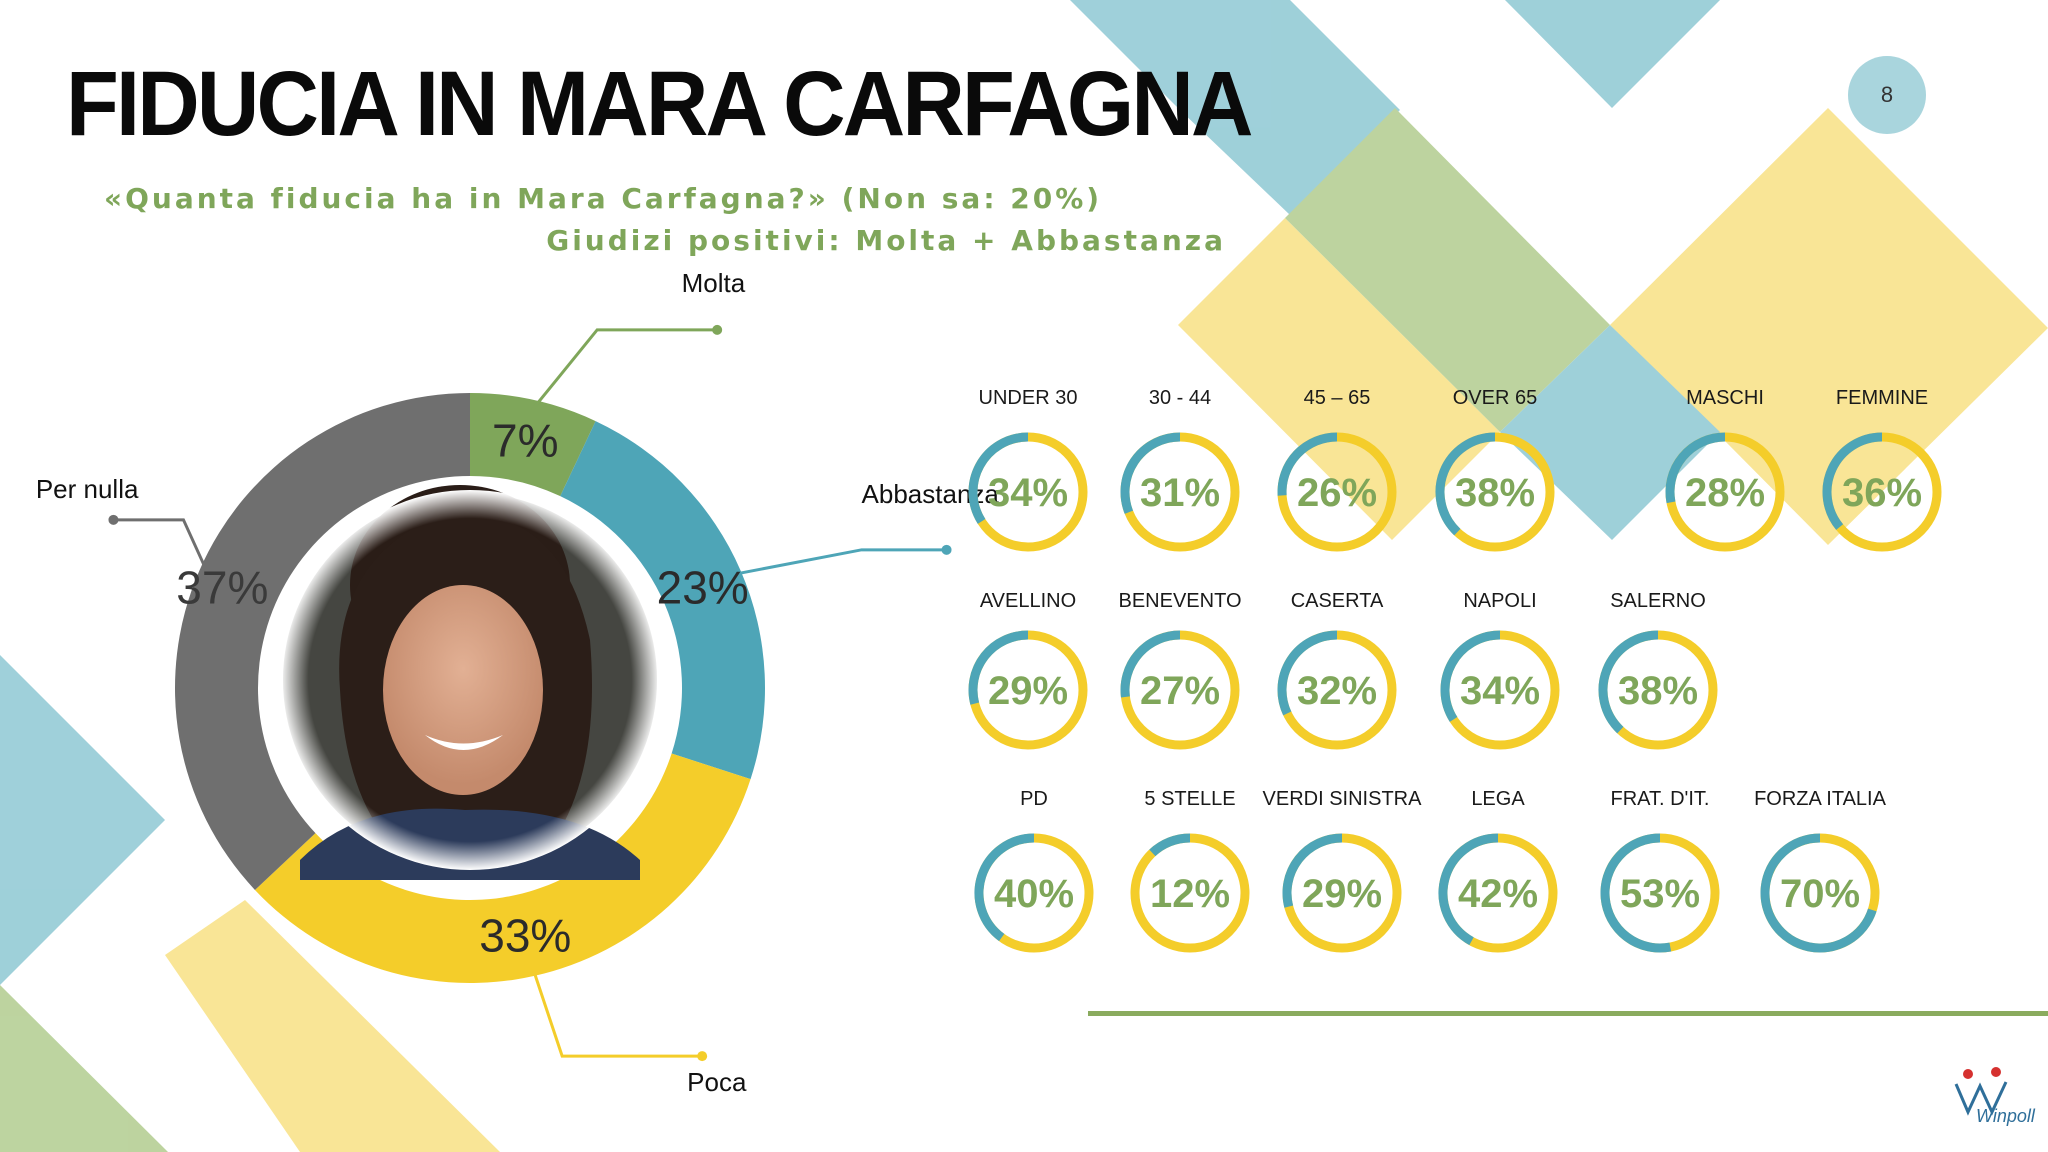 This screenshot has height=1152, width=2048. Describe the element at coordinates (82, 820) in the screenshot. I see `deco-teal-left` at that location.